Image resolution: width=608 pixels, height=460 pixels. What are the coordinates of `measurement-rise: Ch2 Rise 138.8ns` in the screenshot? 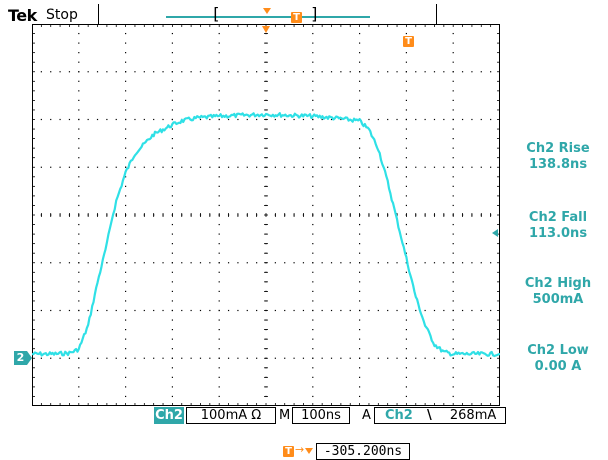 It's located at (558, 157).